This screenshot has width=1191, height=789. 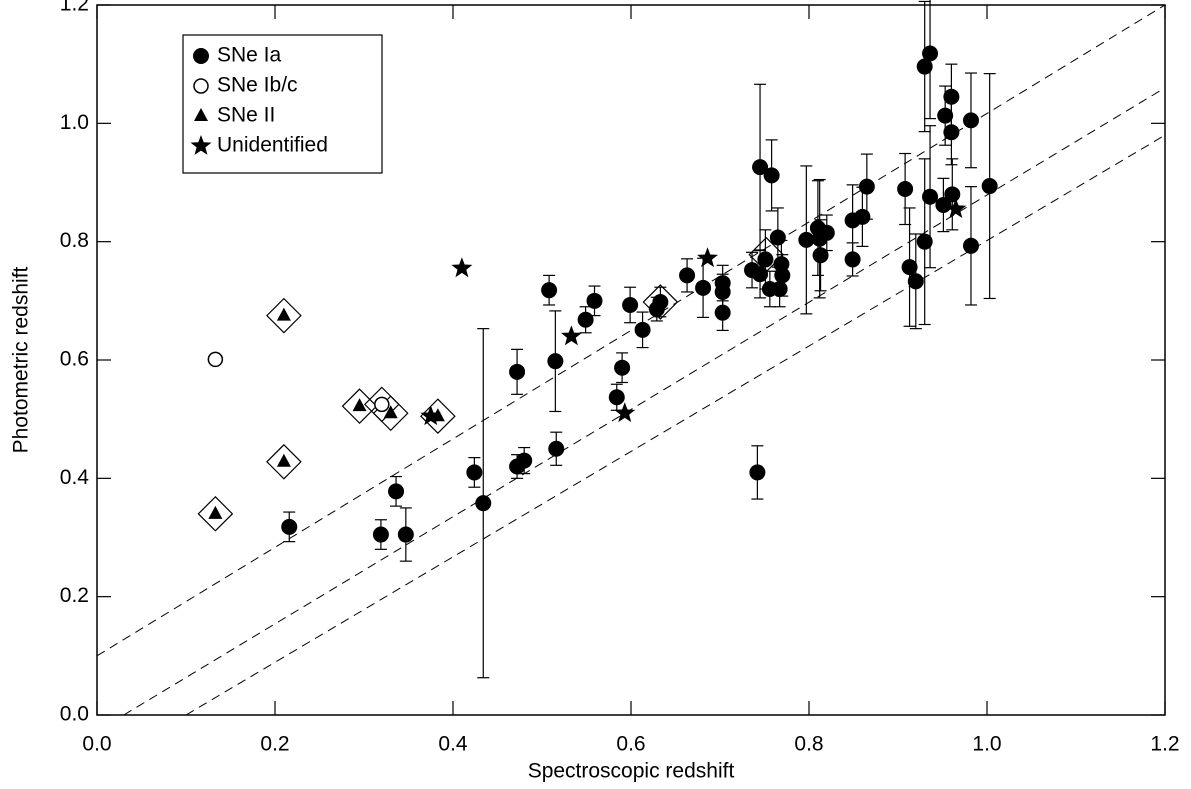 What do you see at coordinates (246, 115) in the screenshot?
I see `legend-label: SNe II` at bounding box center [246, 115].